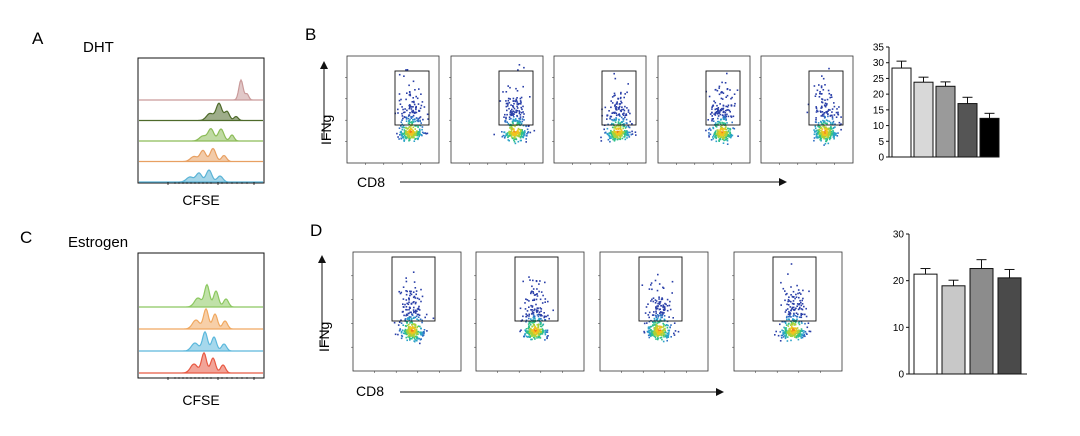 The image size is (1080, 436). I want to click on panel-b-y-tick-label: 0, so click(881, 158).